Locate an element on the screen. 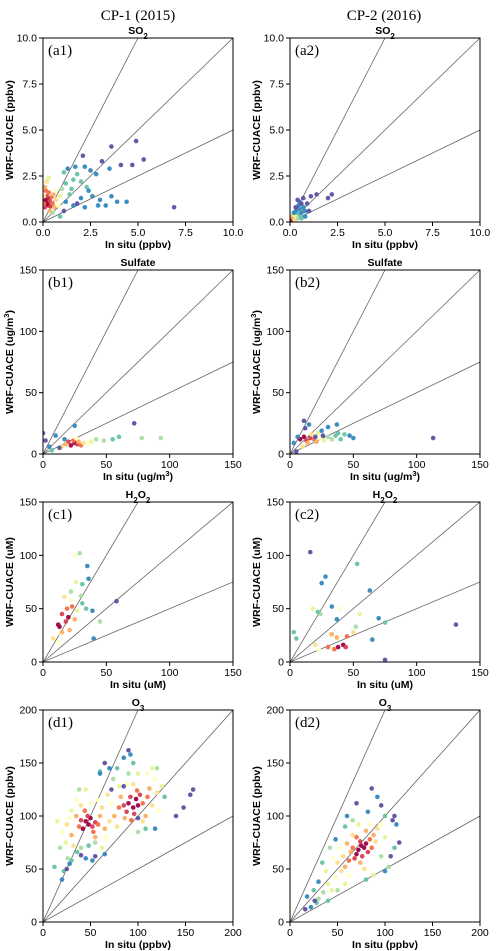  plot-frame is located at coordinates (385, 582).